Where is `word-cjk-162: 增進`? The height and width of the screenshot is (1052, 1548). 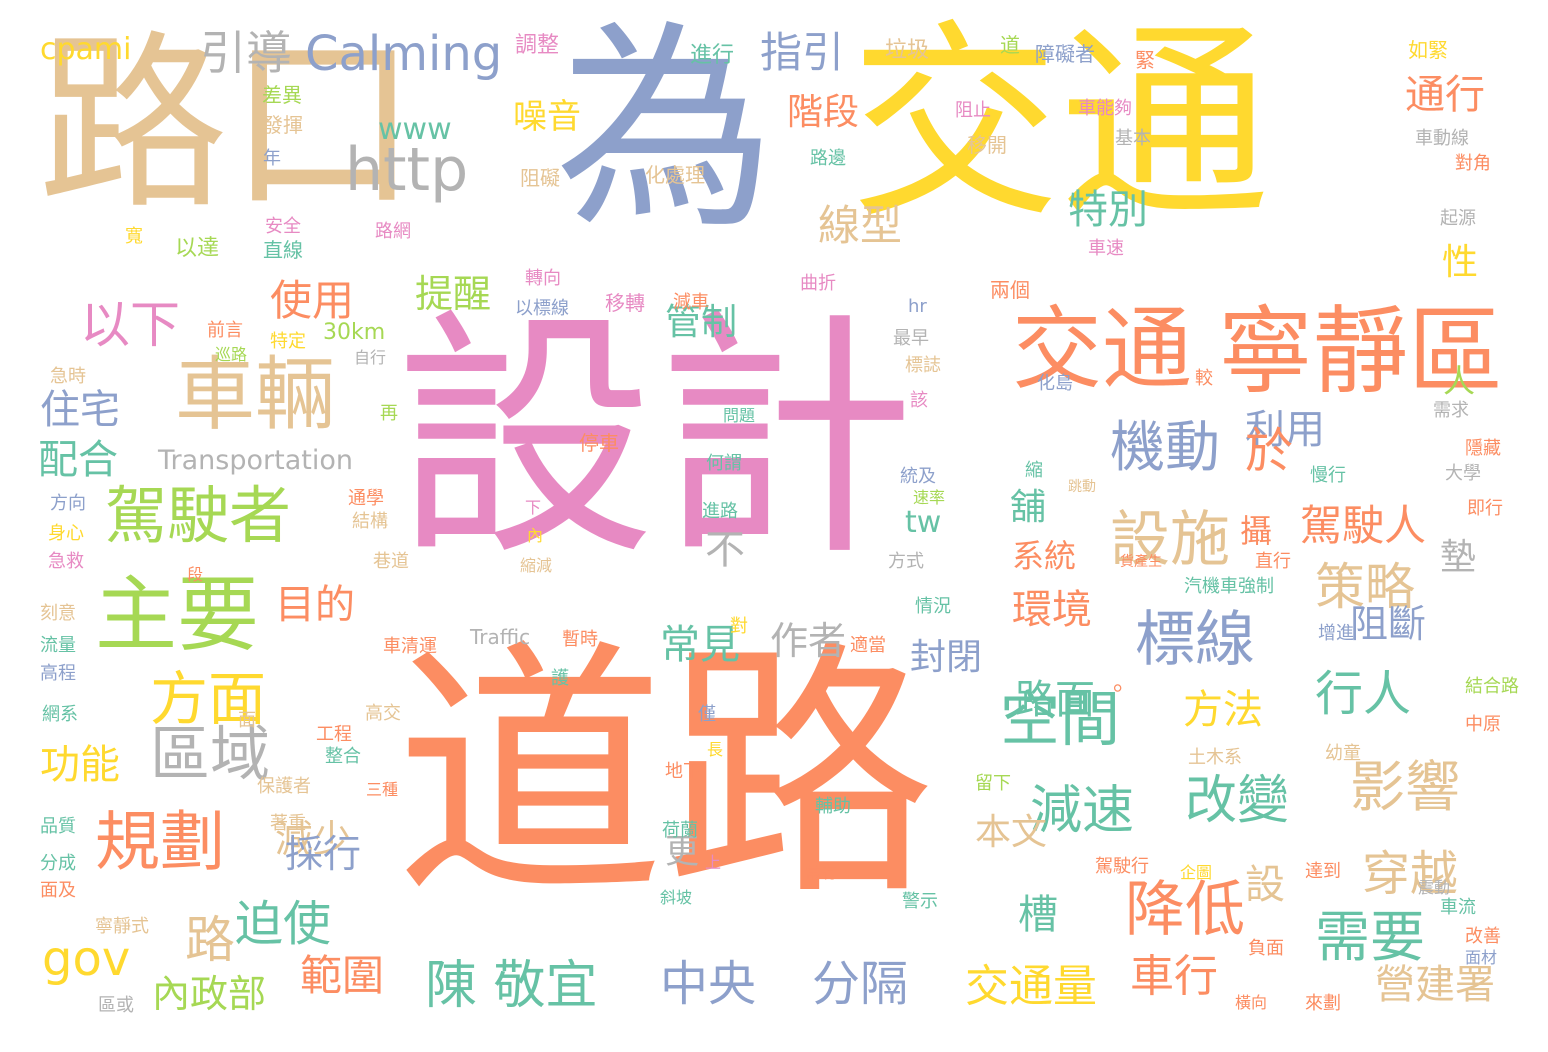
word-cjk-162: 增進 is located at coordinates (1336, 633).